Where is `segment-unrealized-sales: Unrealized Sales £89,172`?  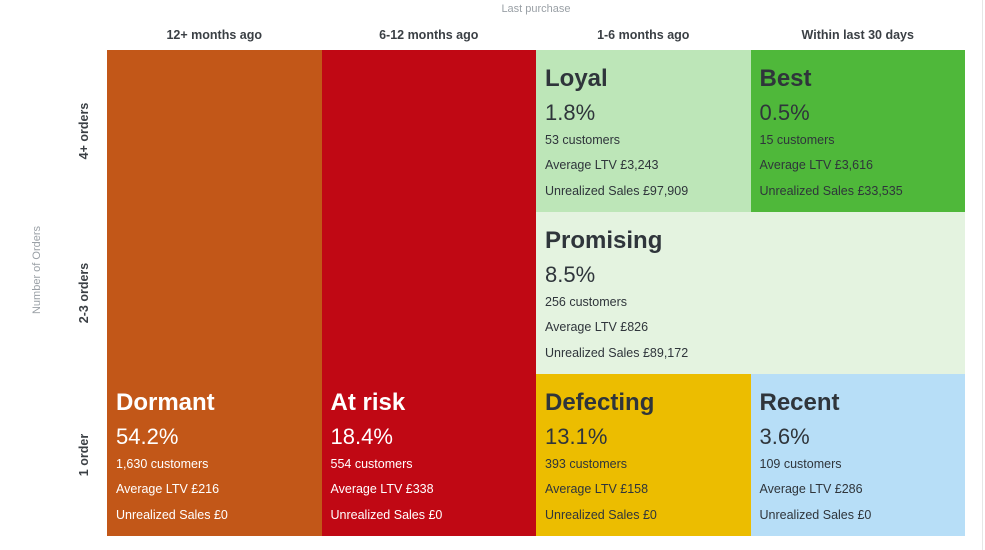 segment-unrealized-sales: Unrealized Sales £89,172 is located at coordinates (617, 352).